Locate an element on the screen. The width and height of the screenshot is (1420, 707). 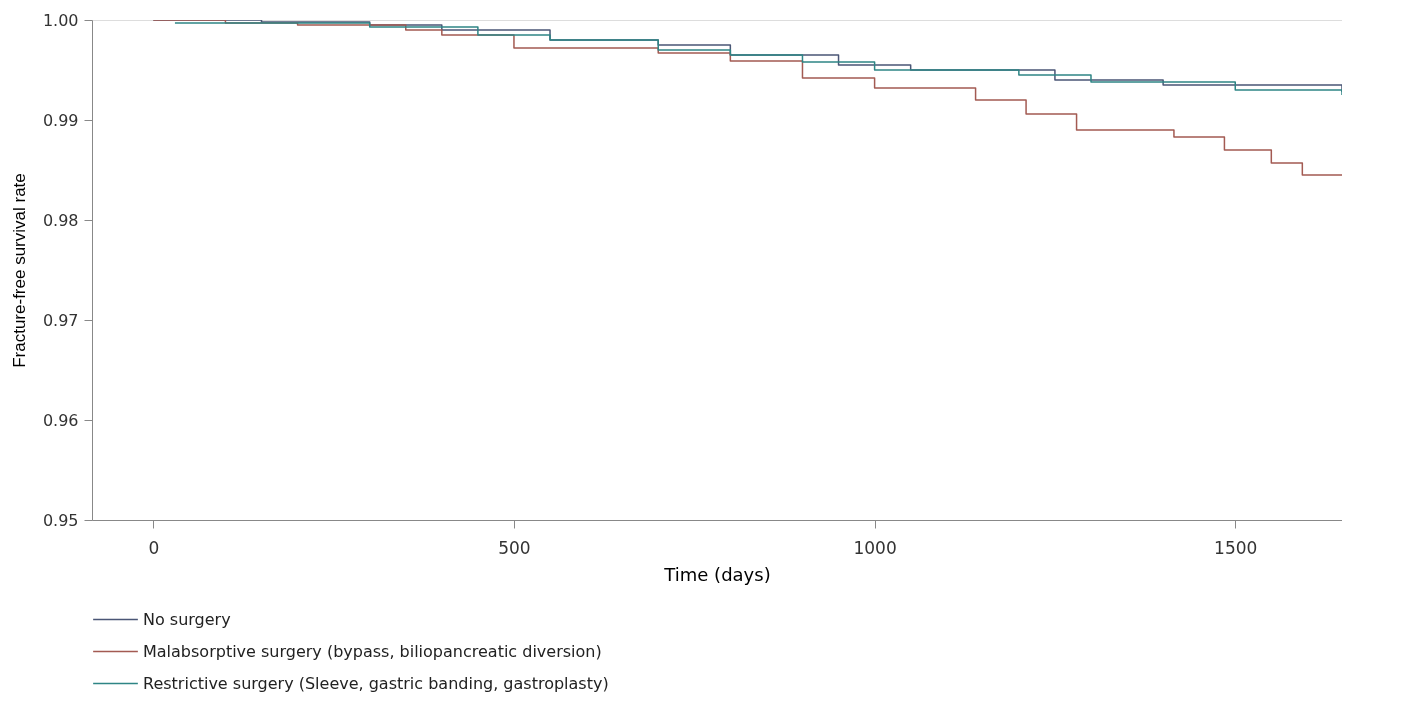
x-tick-label: 1000 is located at coordinates (875, 547).